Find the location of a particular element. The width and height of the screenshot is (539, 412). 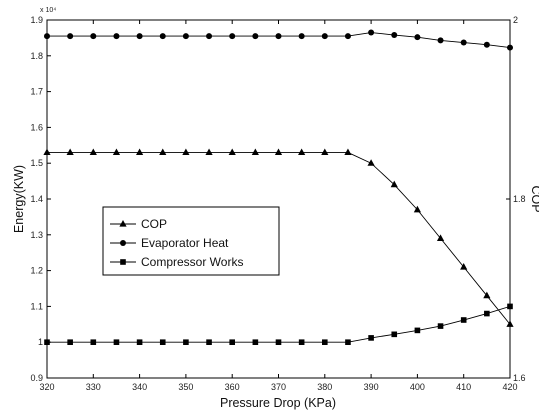

legend-box is located at coordinates (191, 241).